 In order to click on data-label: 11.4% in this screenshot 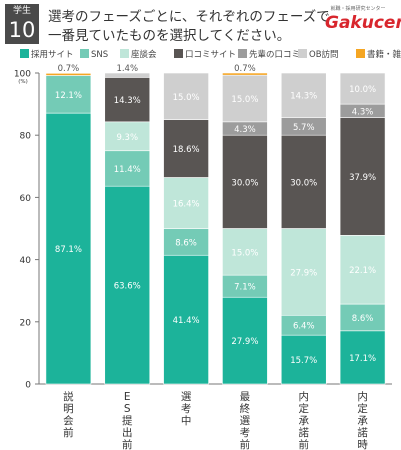, I will do `click(127, 170)`.